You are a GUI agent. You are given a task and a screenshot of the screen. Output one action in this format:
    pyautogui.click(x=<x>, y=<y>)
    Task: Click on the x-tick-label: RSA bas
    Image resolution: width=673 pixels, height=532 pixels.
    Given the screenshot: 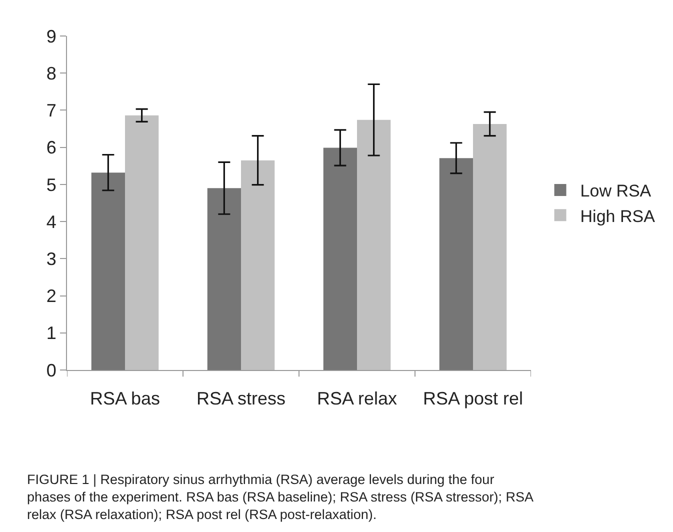 What is the action you would take?
    pyautogui.click(x=125, y=398)
    